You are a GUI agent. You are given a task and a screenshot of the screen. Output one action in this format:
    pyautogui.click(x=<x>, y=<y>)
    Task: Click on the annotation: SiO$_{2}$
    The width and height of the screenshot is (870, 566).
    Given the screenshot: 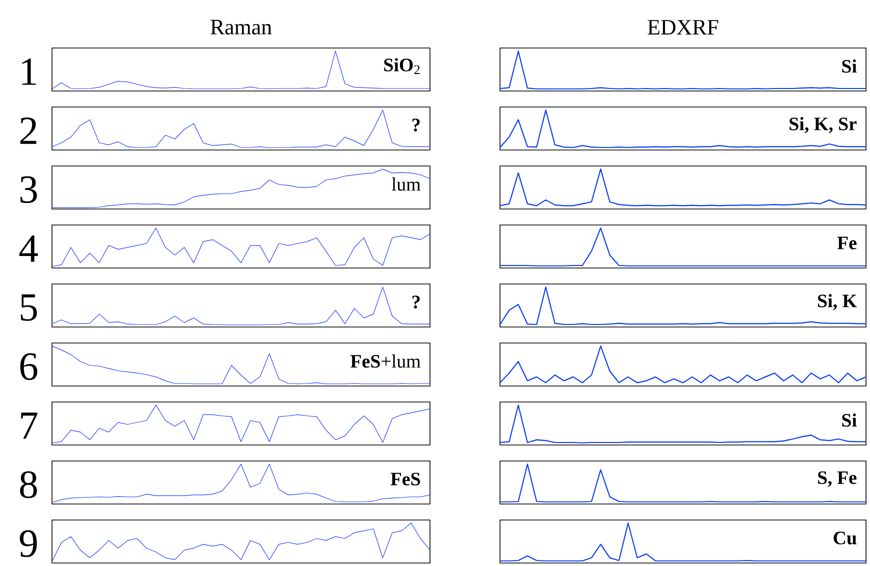 What is the action you would take?
    pyautogui.click(x=402, y=66)
    